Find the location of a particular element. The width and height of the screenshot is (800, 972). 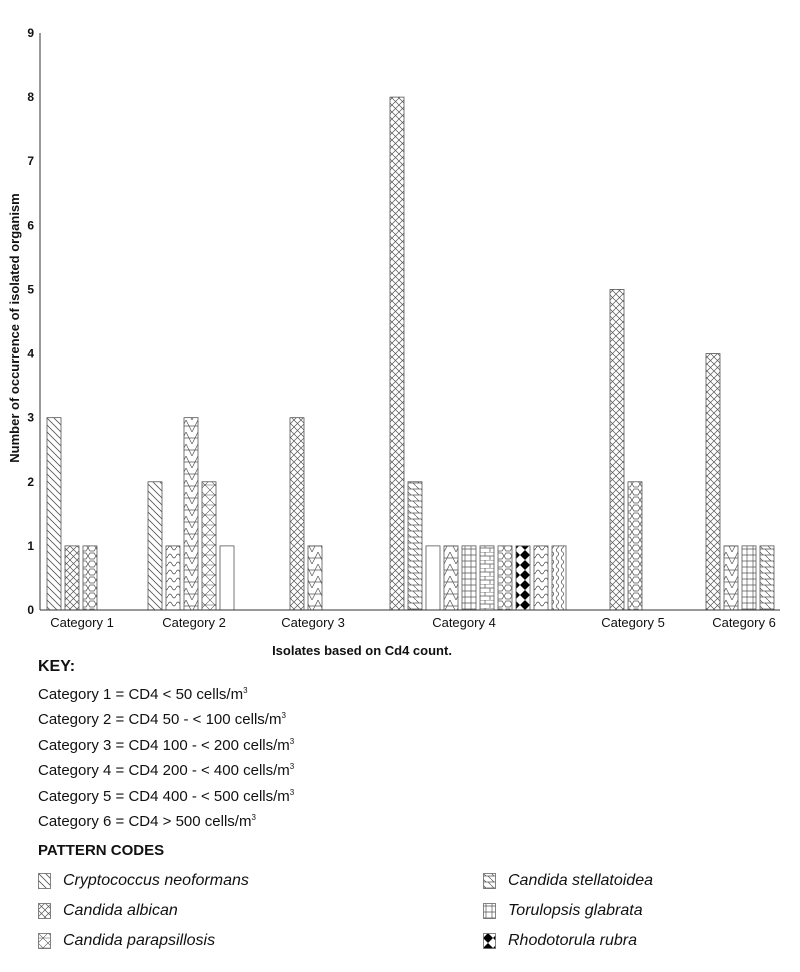

key-line-text: Category 2 = CD4 50 - < 100 cells/m is located at coordinates (160, 719).